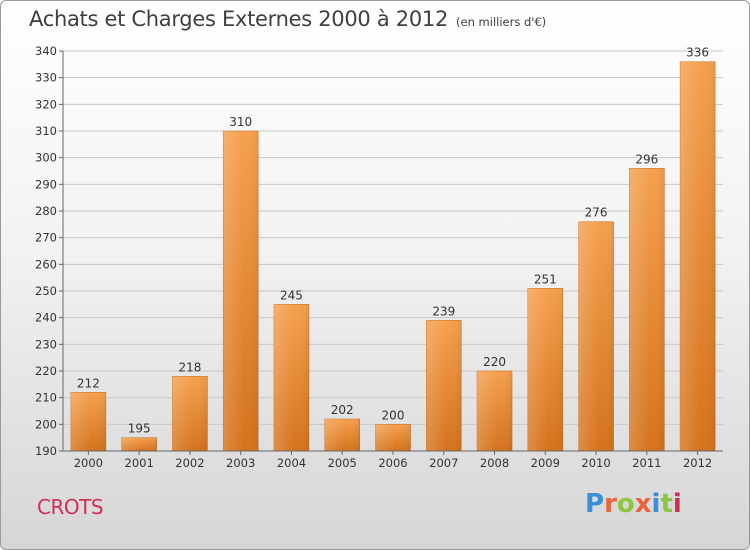 The image size is (750, 550). Describe the element at coordinates (139, 429) in the screenshot. I see `bar-value-label: 195` at that location.